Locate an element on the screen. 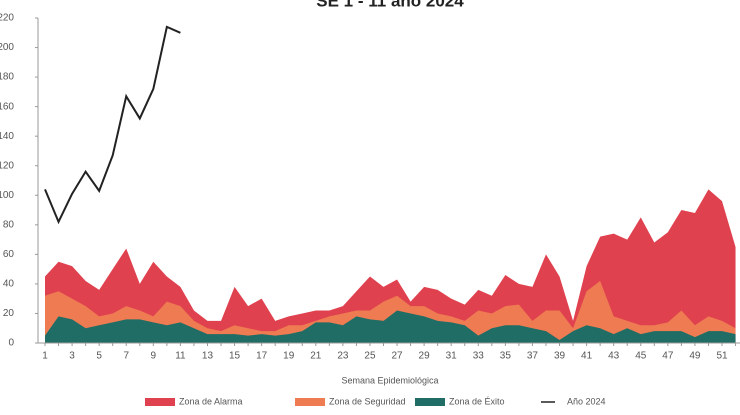 The image size is (740, 415). x-tick-label: 7 is located at coordinates (126, 356).